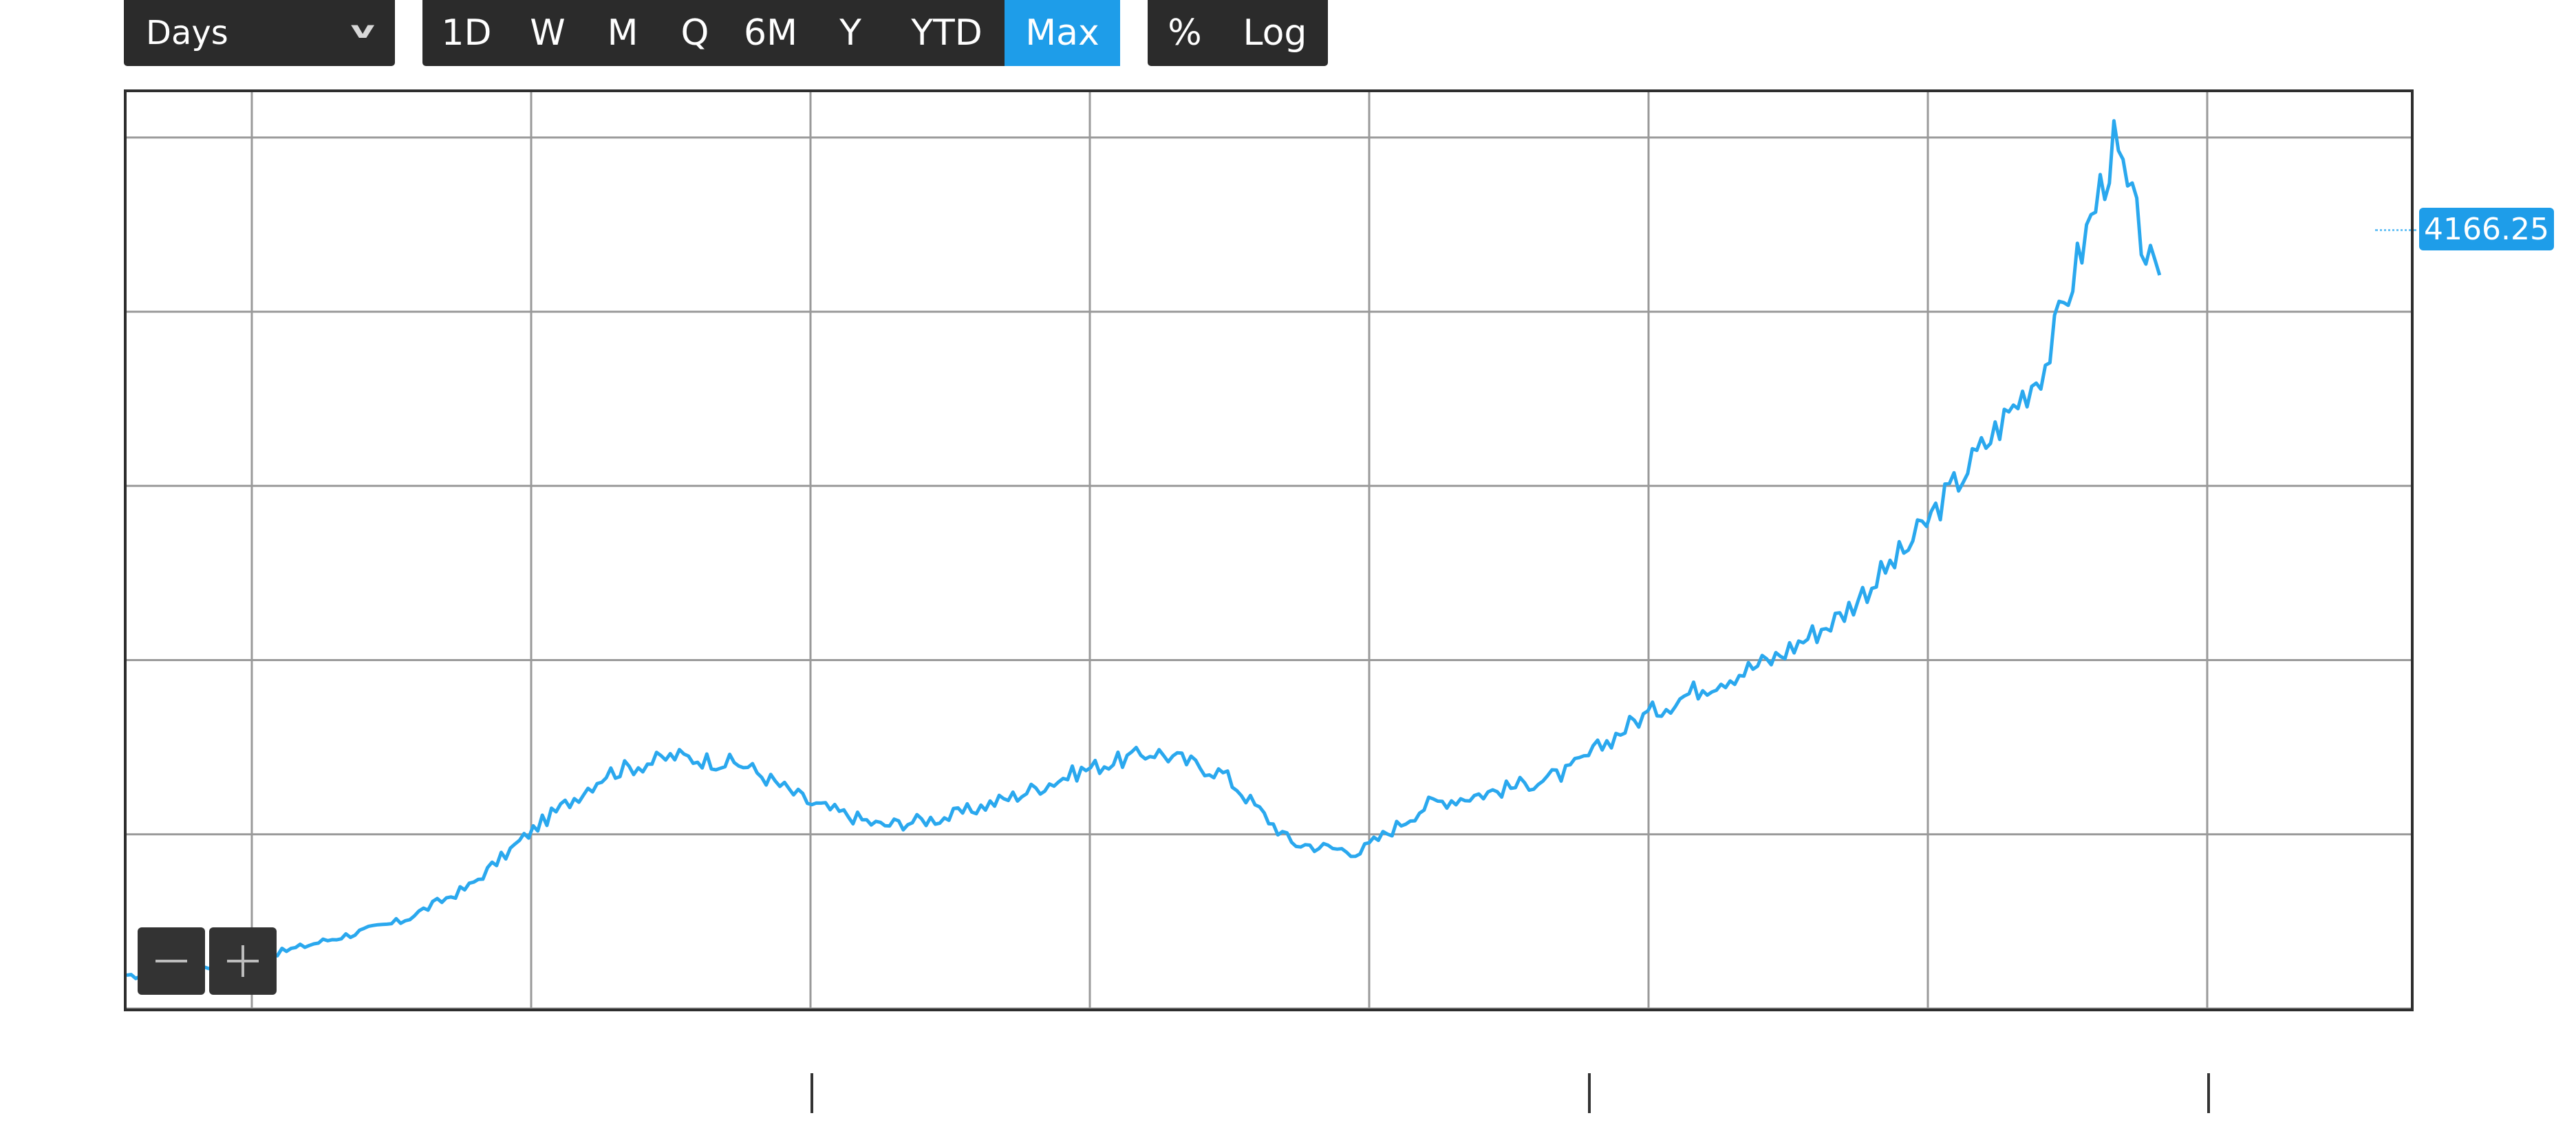 This screenshot has height=1142, width=2576. I want to click on plus-icon, so click(243, 961).